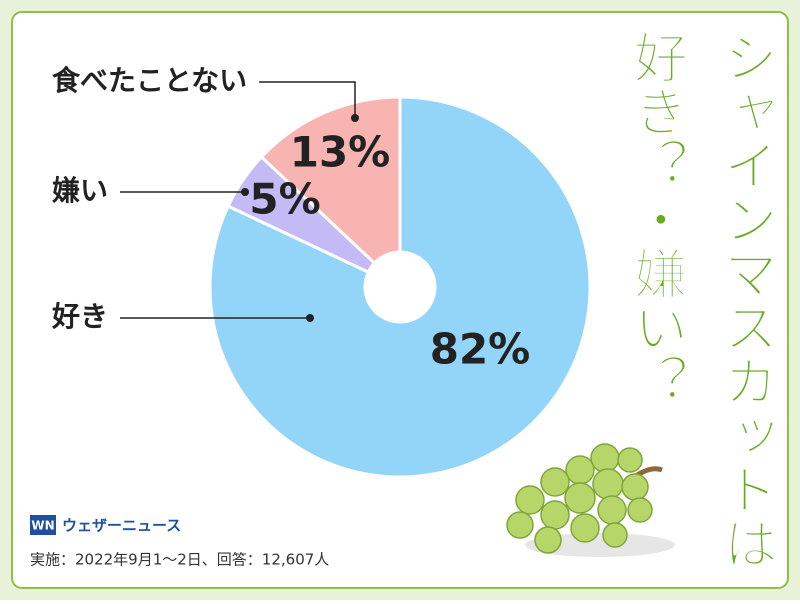  Describe the element at coordinates (149, 80) in the screenshot. I see `category-label: 食べたことない` at that location.